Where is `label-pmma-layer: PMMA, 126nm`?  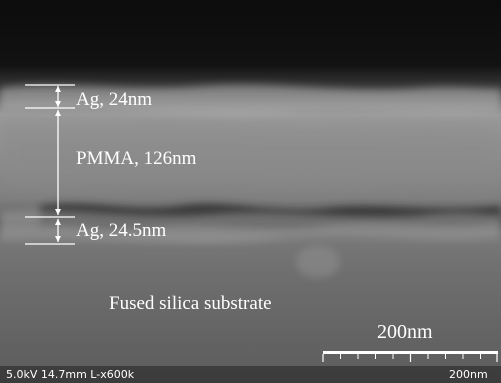
label-pmma-layer: PMMA, 126nm is located at coordinates (136, 158).